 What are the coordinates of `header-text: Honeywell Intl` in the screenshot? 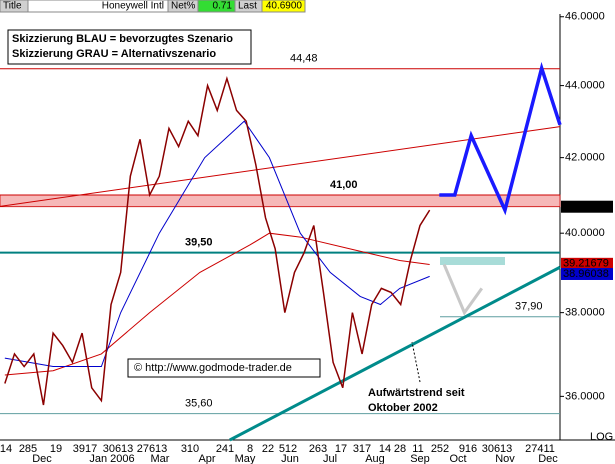 It's located at (133, 6).